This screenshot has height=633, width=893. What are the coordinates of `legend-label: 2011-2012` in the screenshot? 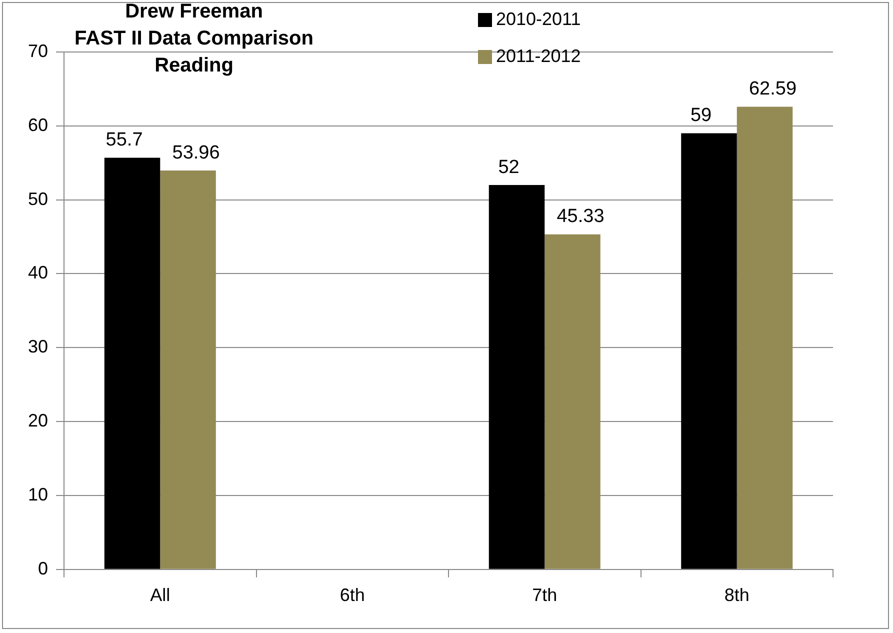 It's located at (538, 56).